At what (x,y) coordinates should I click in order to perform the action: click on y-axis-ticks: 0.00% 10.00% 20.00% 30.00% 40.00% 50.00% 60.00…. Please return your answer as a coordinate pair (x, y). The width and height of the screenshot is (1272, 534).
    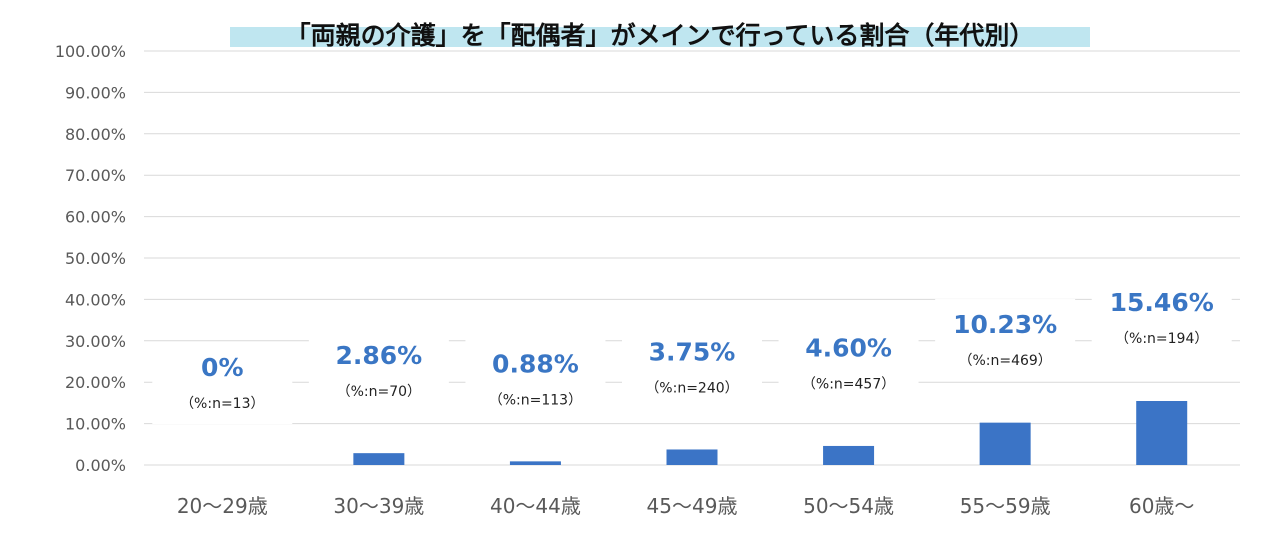
    Looking at the image, I should click on (90, 258).